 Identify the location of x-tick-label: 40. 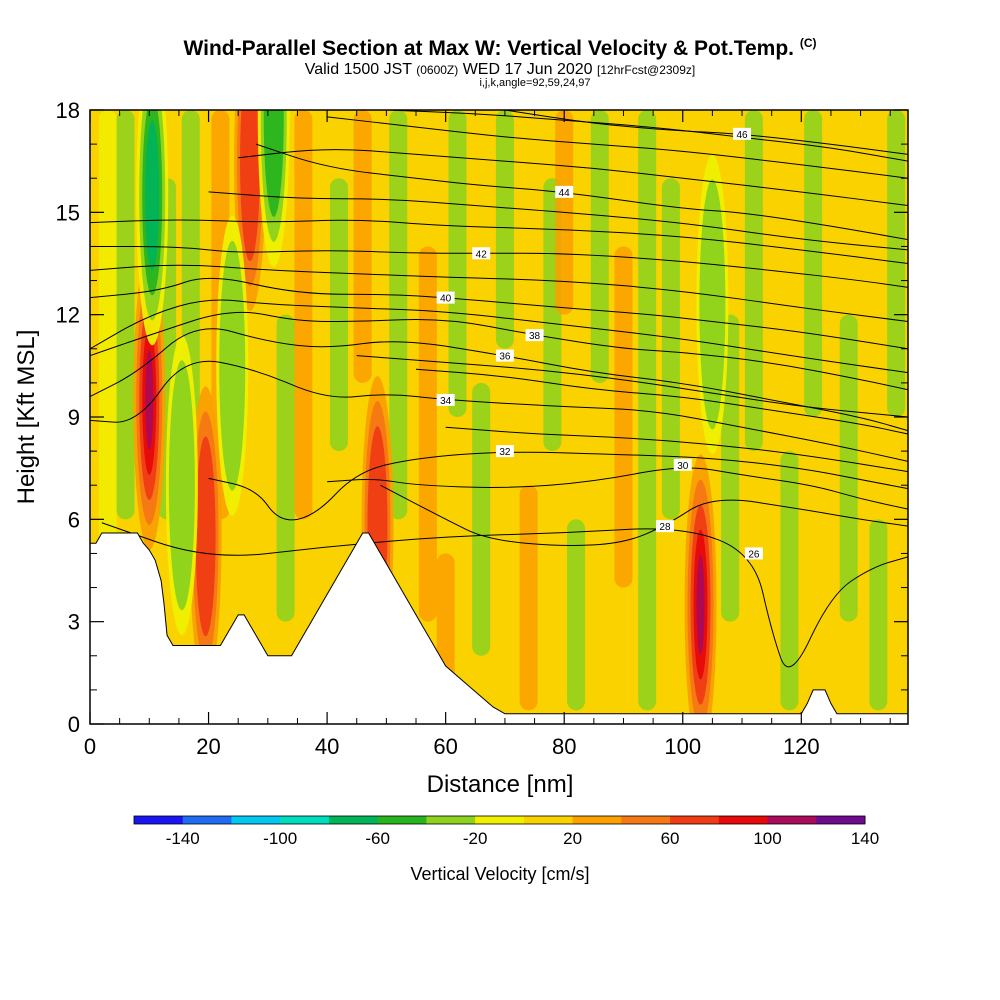
(327, 746).